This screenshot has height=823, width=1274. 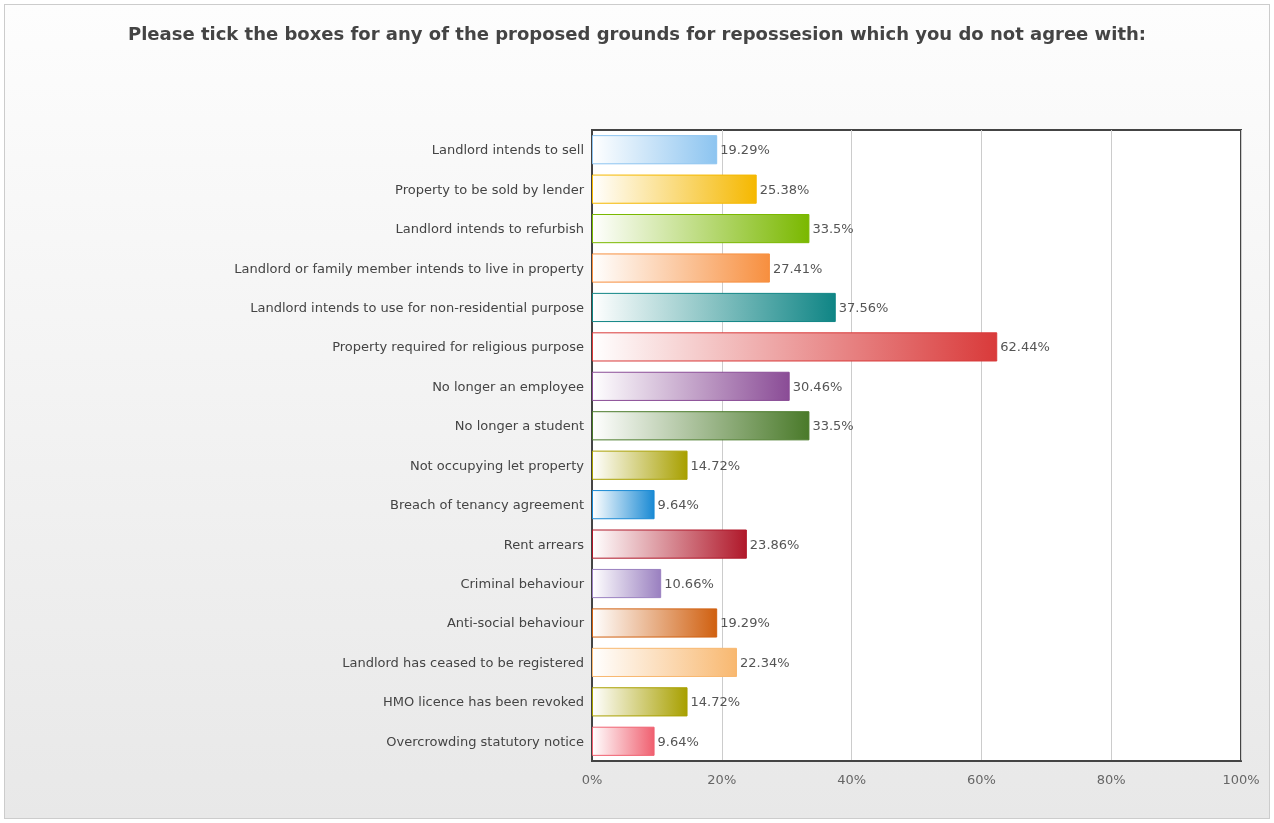 What do you see at coordinates (1025, 347) in the screenshot?
I see `data-label: 62.44%` at bounding box center [1025, 347].